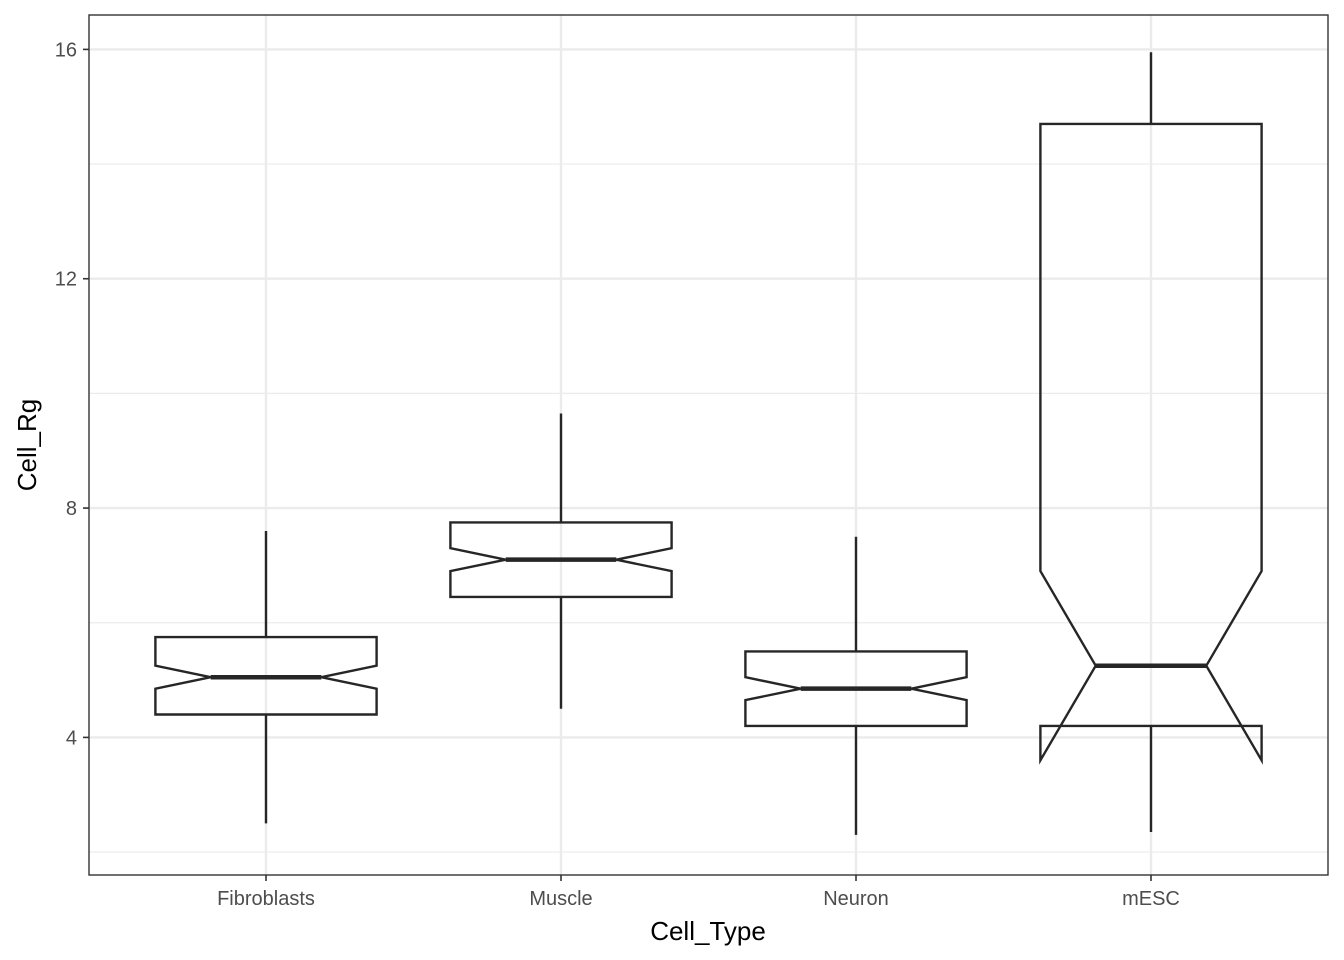 This screenshot has width=1344, height=960. I want to click on box-neuron, so click(856, 685).